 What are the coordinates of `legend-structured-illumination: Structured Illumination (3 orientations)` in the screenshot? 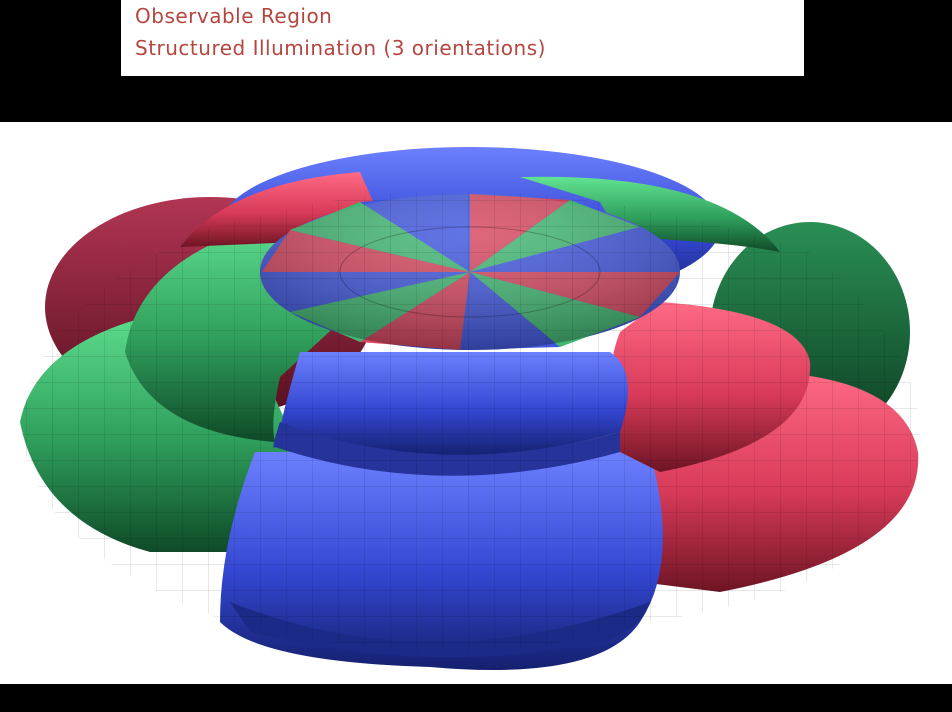 It's located at (340, 48).